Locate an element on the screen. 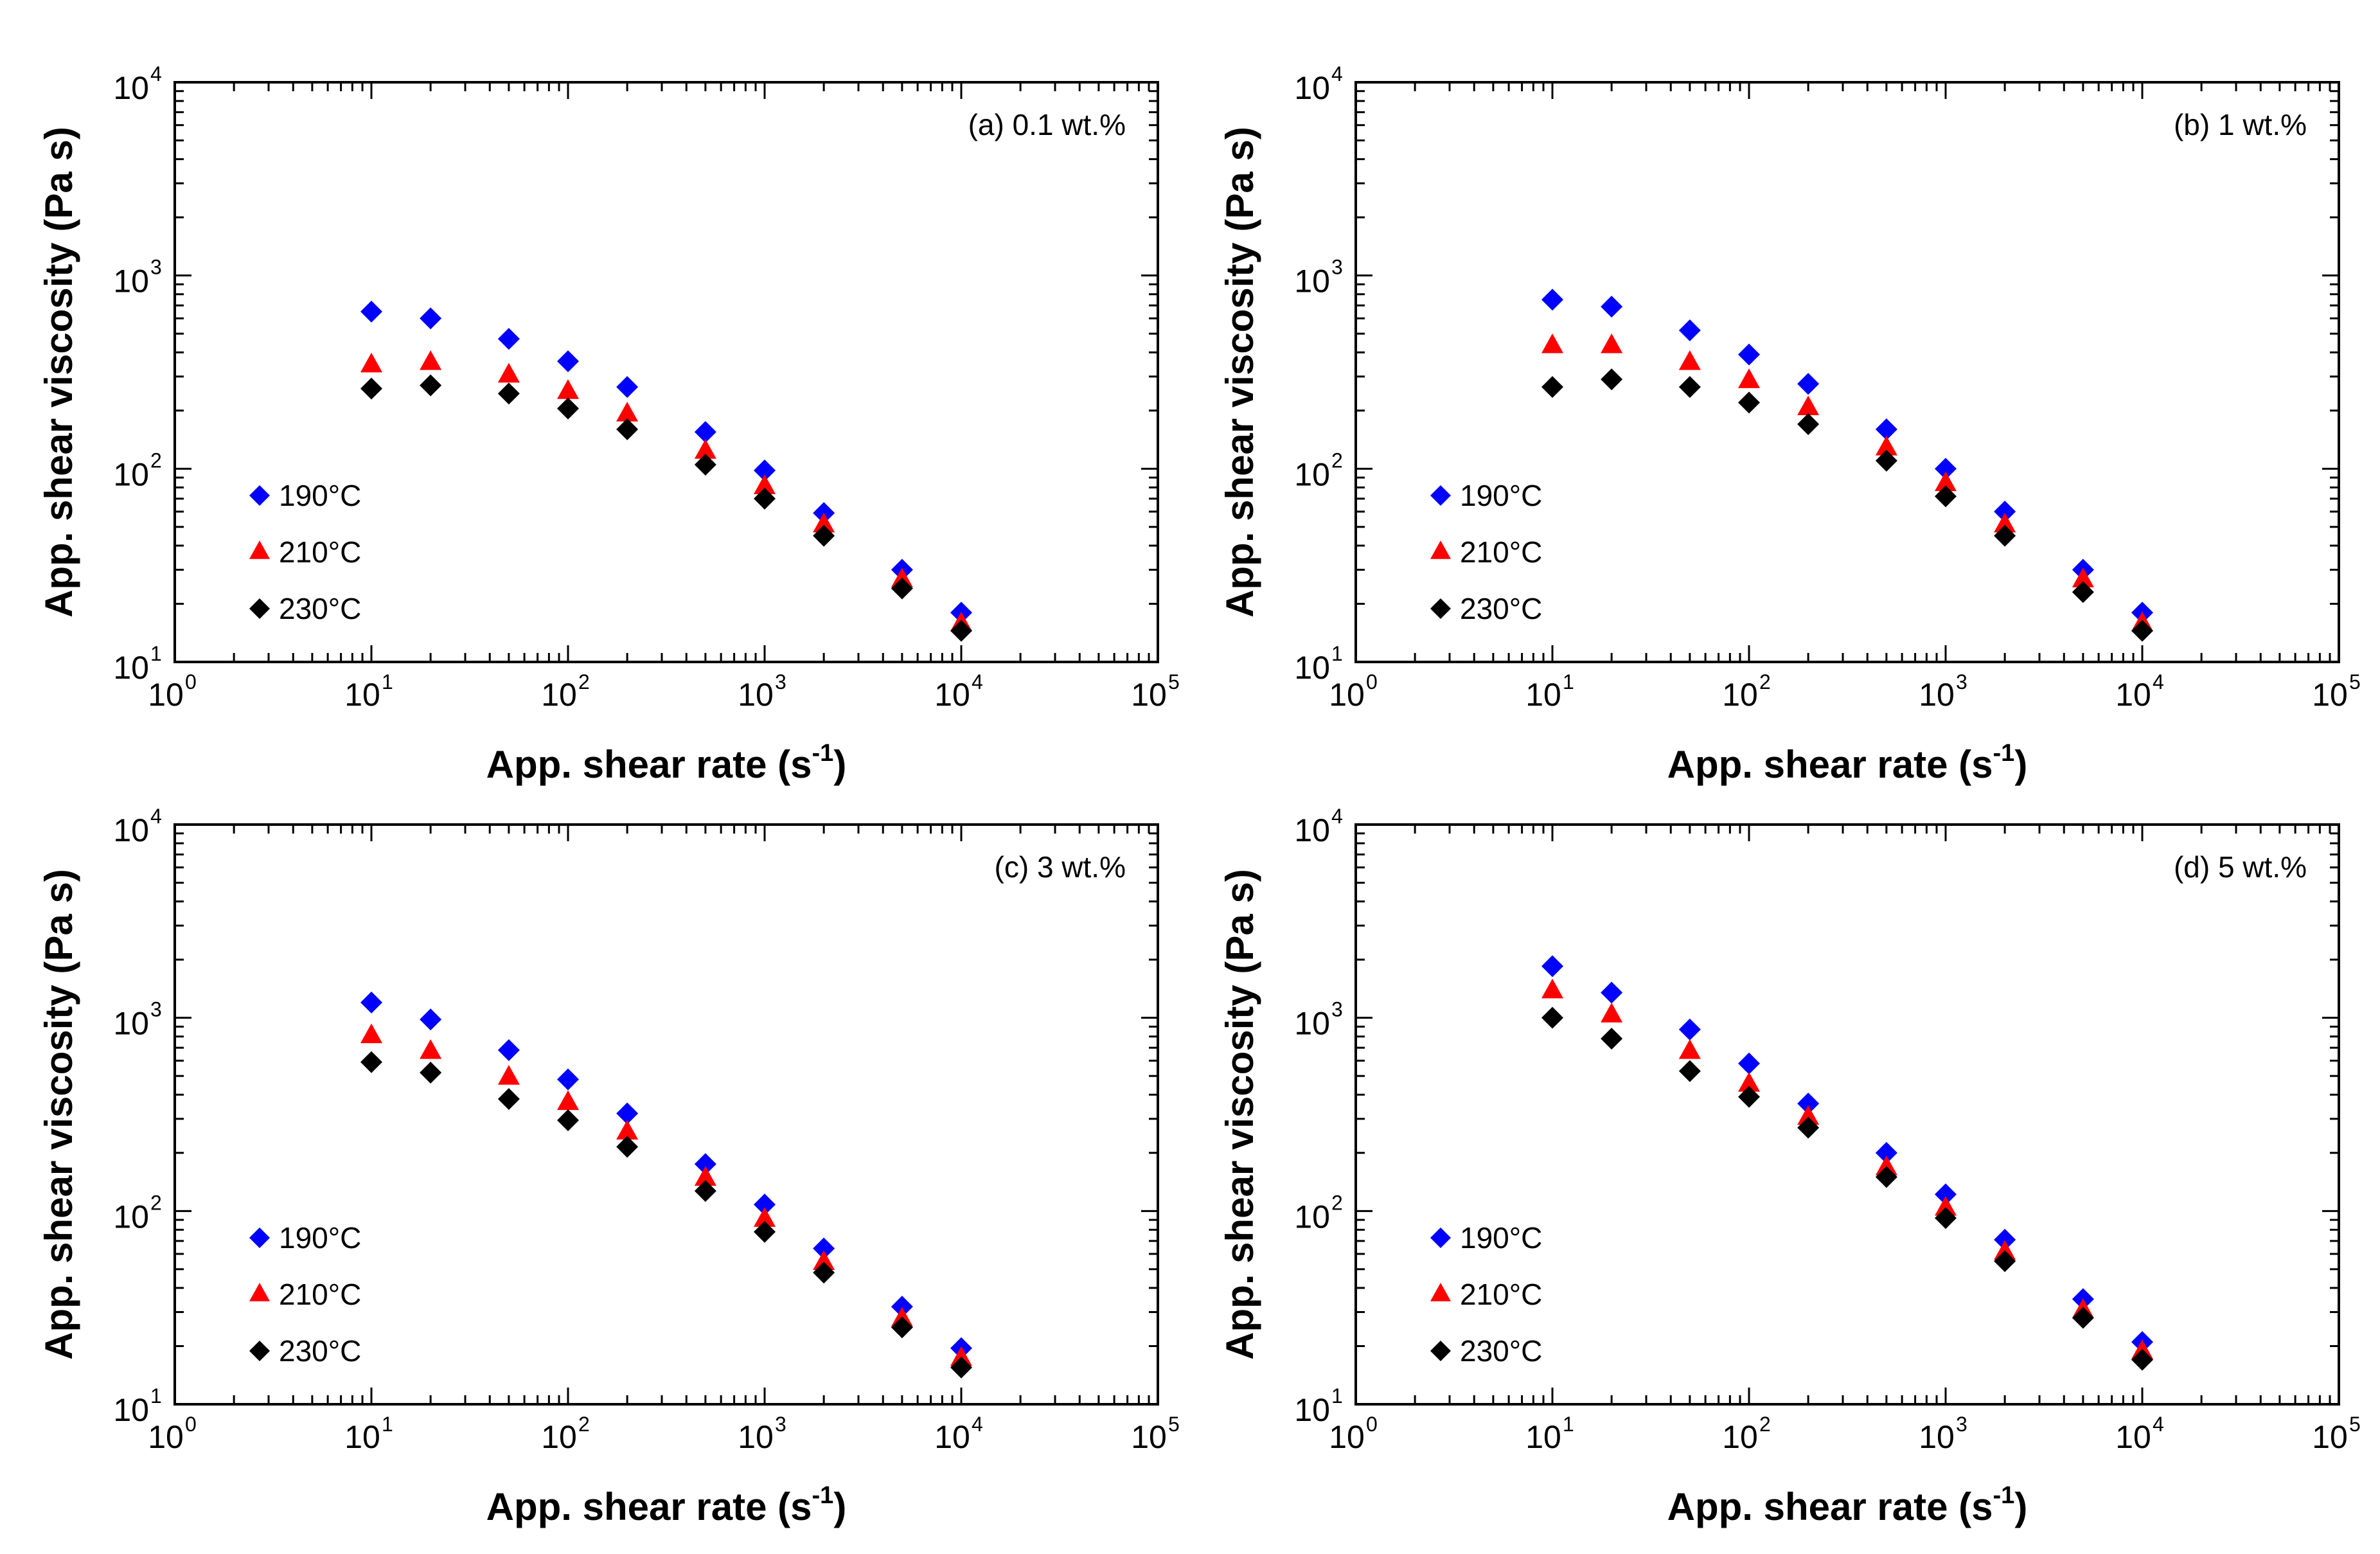 This screenshot has height=1554, width=2380. x-tick-label-exponent: 0 is located at coordinates (1372, 1424).